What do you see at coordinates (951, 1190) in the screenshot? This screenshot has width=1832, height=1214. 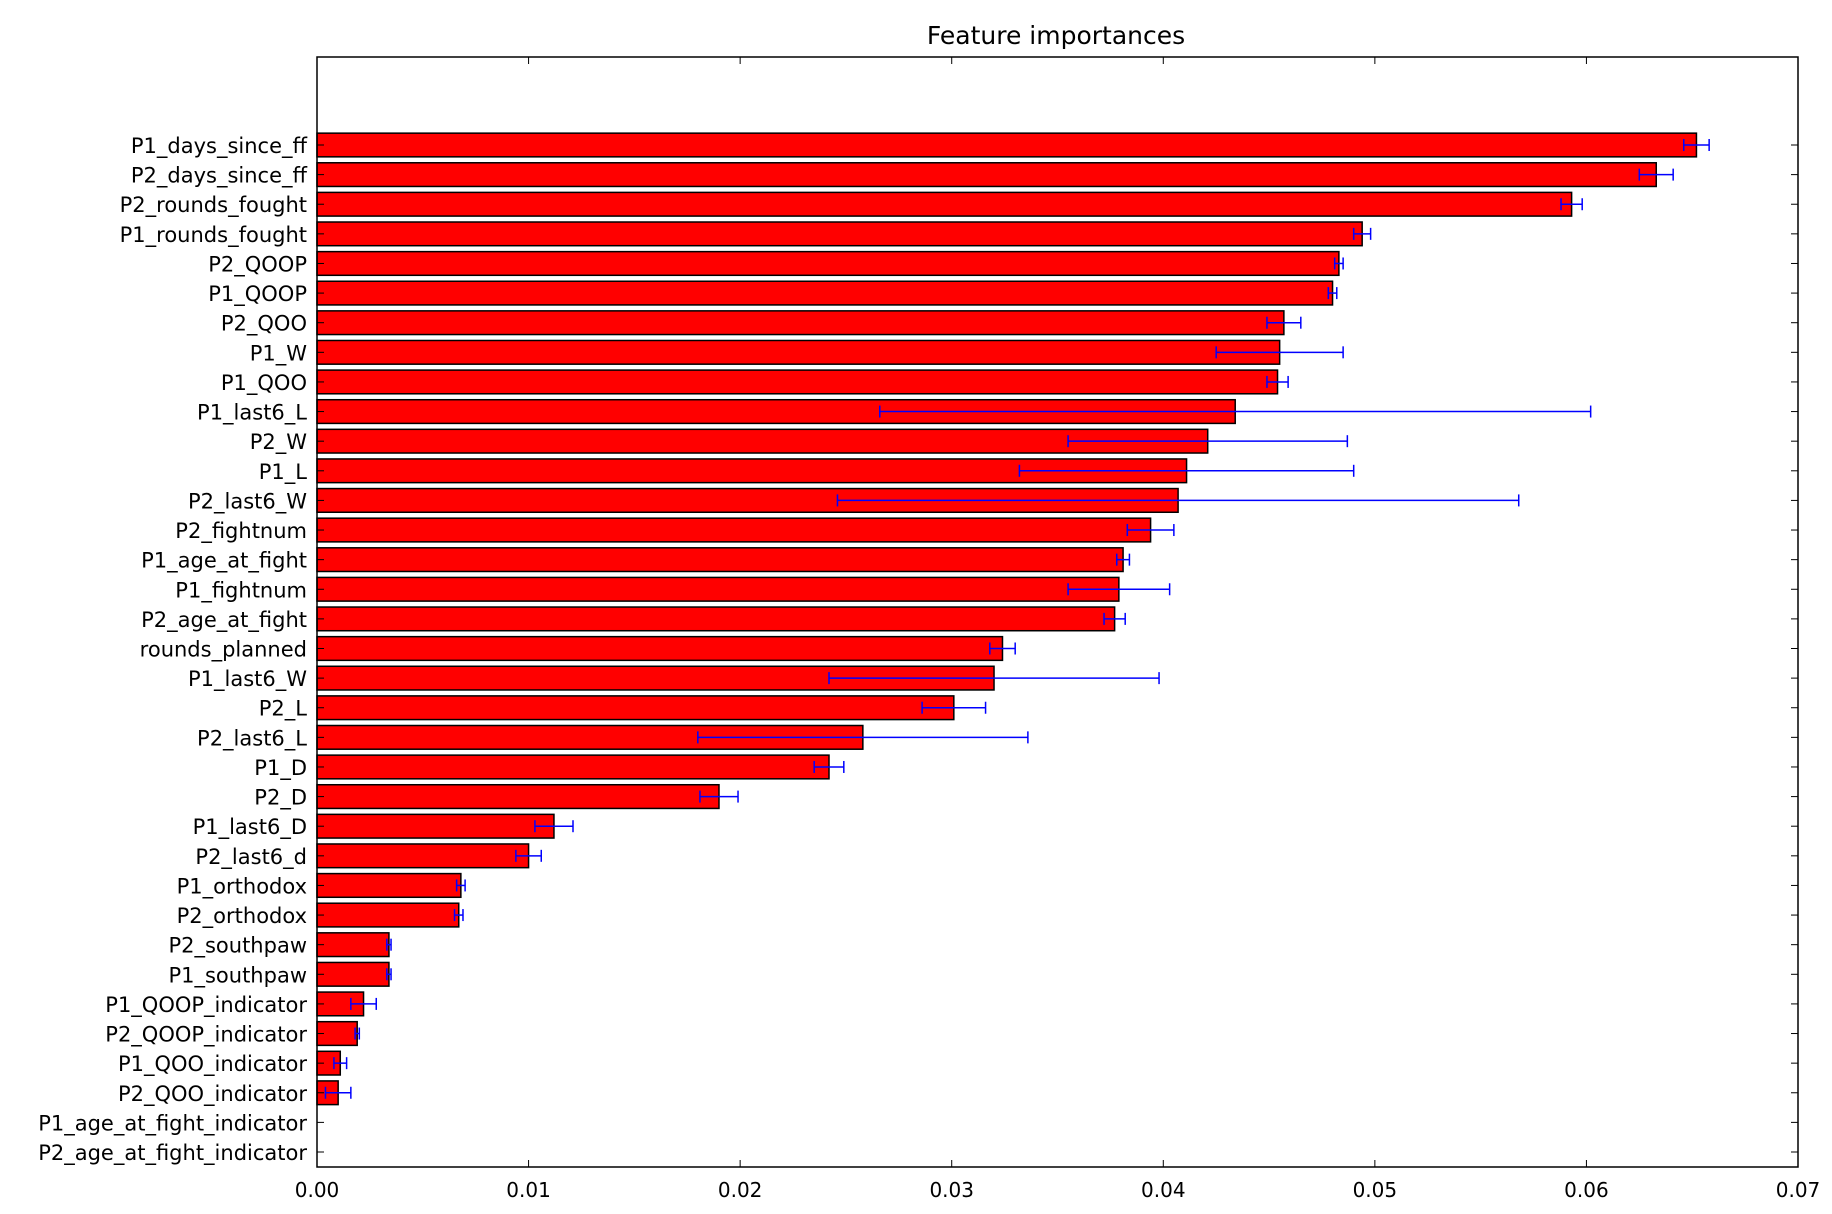 I see `x-tick-label: 0.03` at bounding box center [951, 1190].